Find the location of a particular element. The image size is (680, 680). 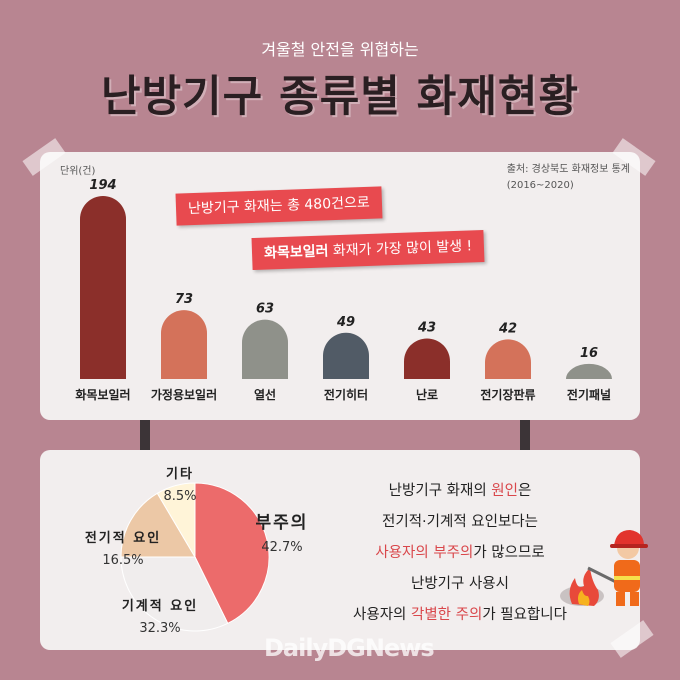

msg-highlight: 각별한 주의 is located at coordinates (447, 615).